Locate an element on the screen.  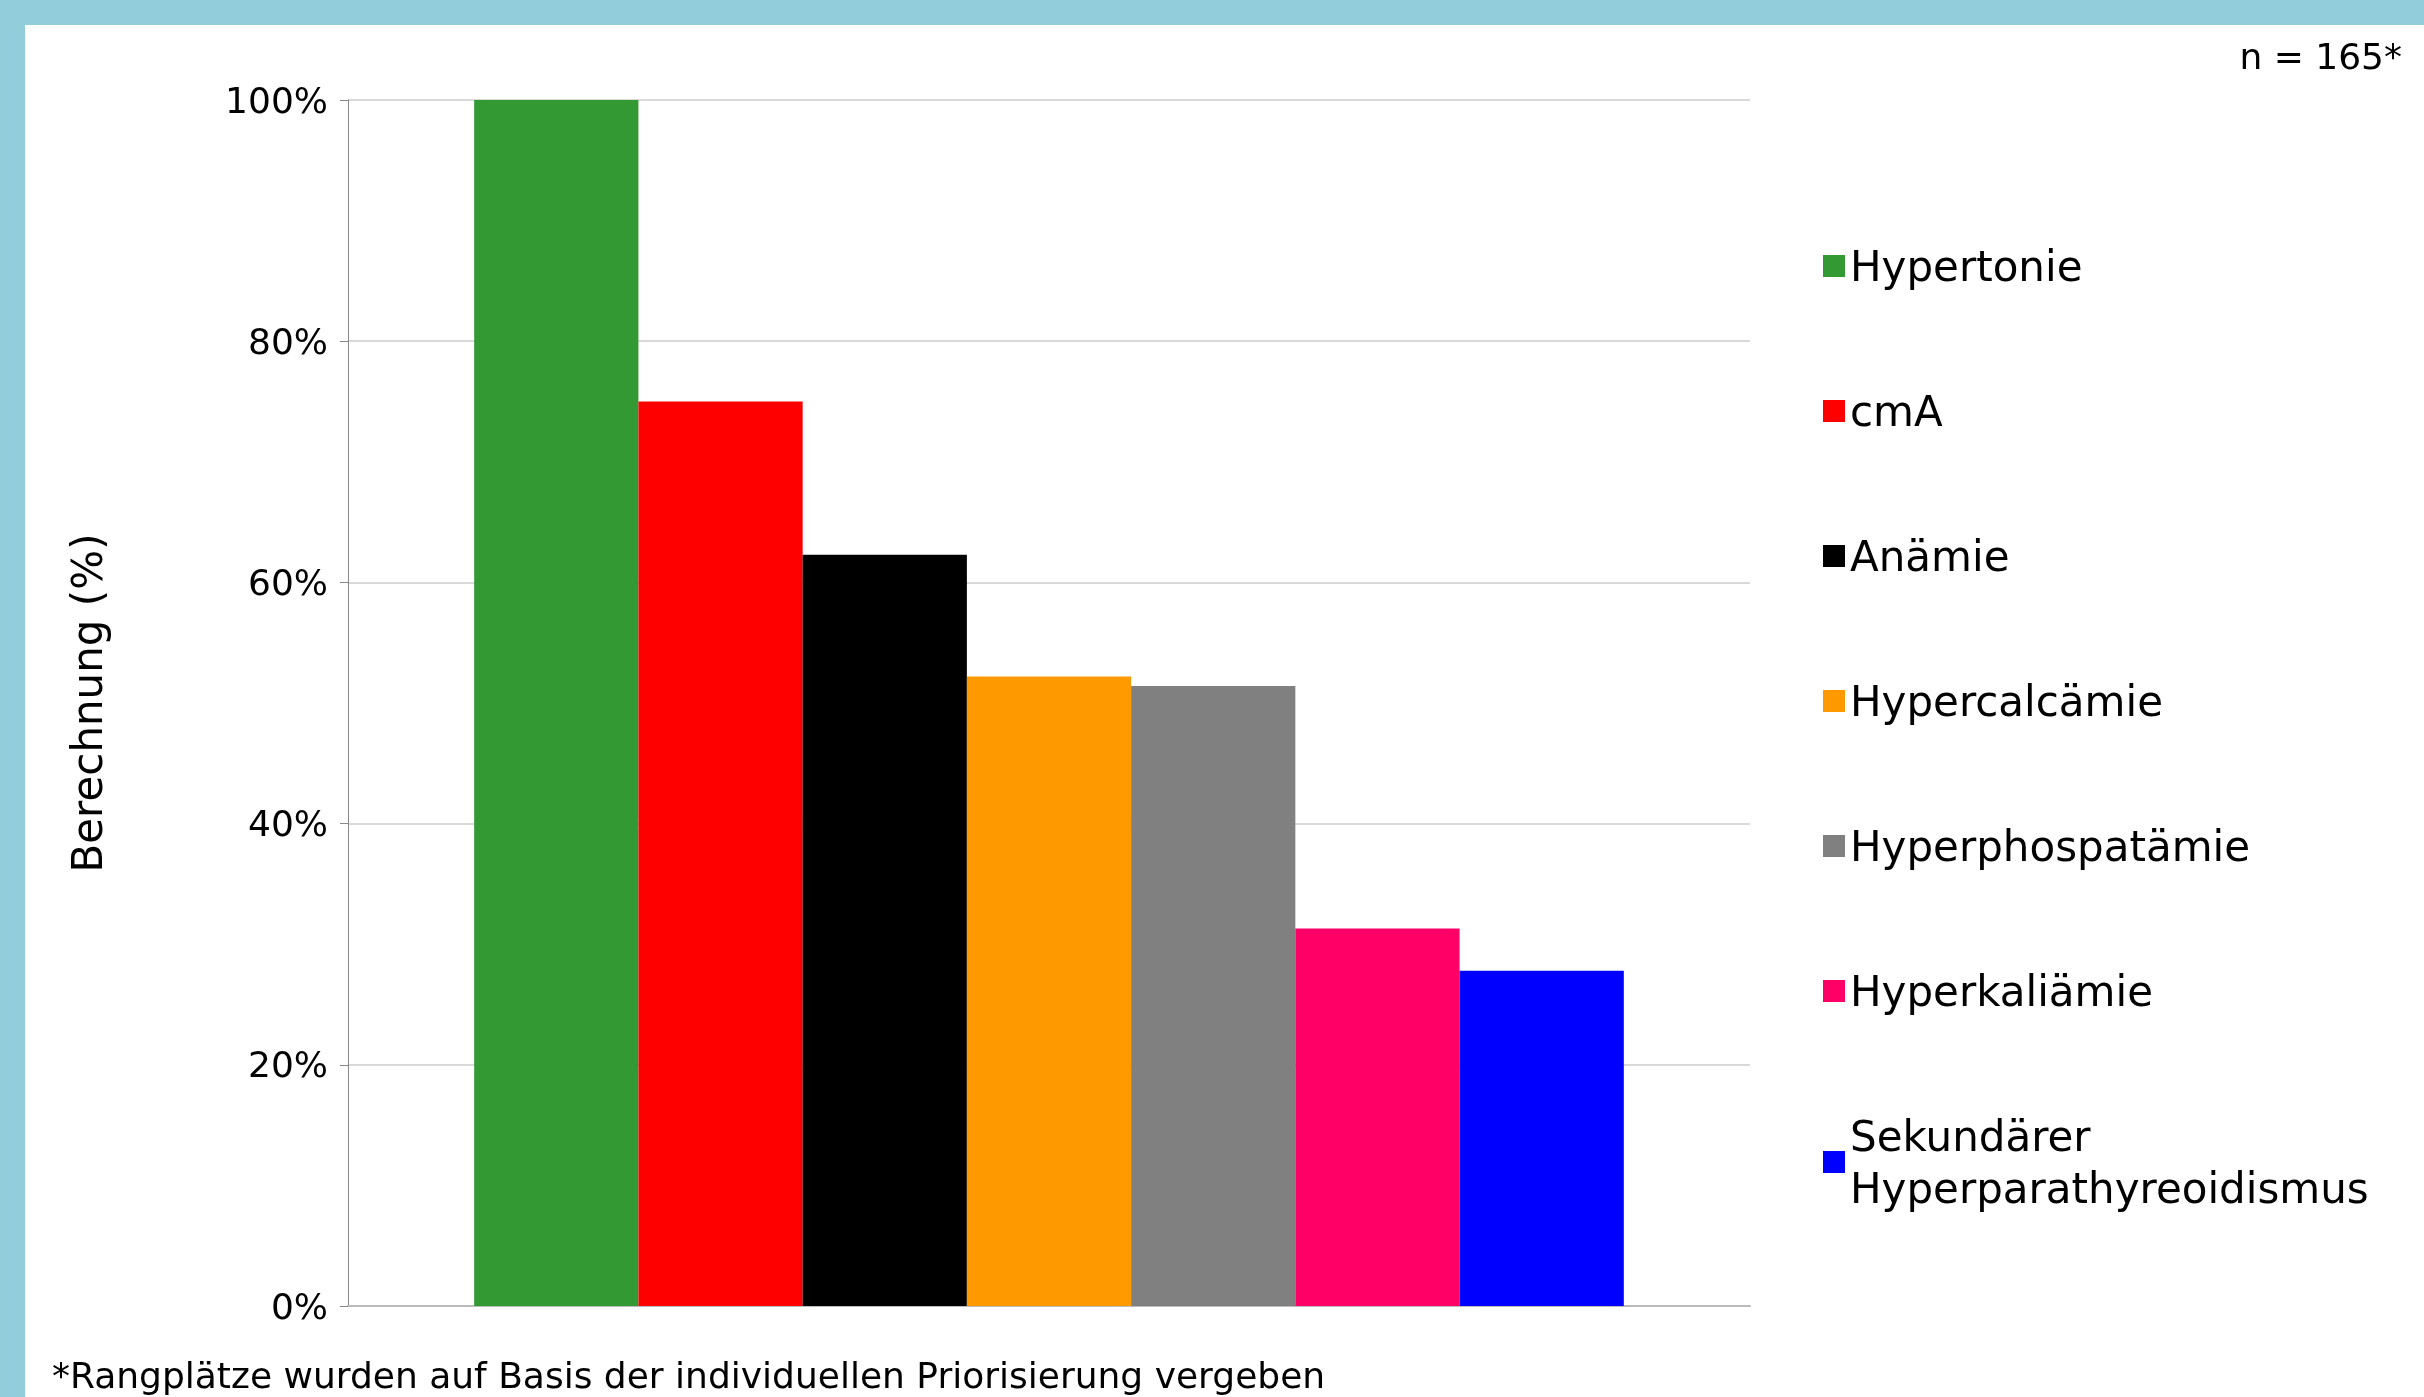
legend-label: Hyperphospatämie is located at coordinates (2050, 846).